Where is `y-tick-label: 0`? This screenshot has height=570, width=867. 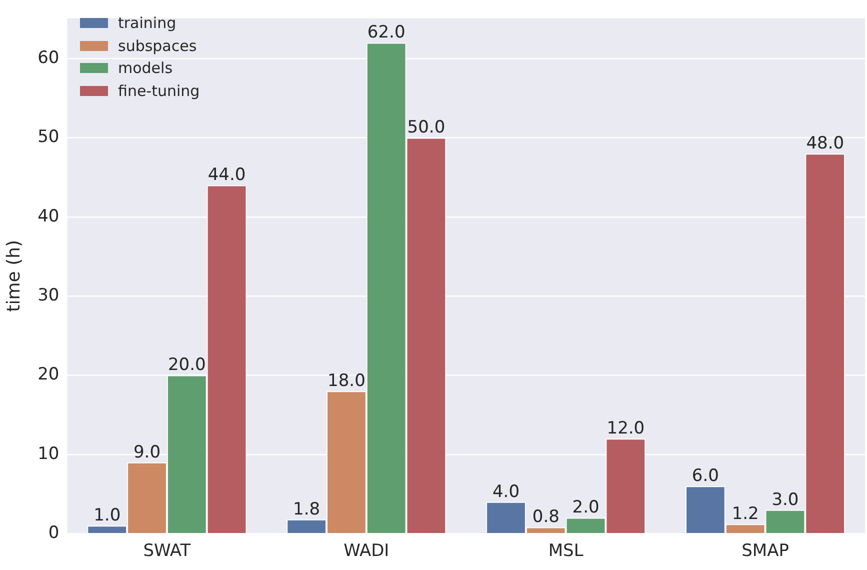
y-tick-label: 0 is located at coordinates (54, 533).